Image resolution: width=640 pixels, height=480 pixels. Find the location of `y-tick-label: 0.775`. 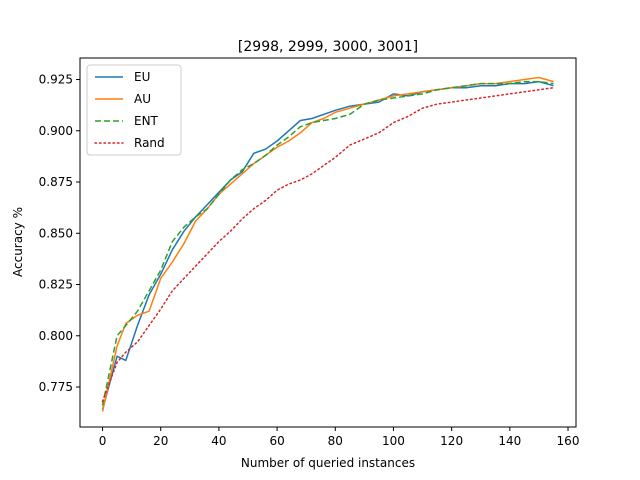

y-tick-label: 0.775 is located at coordinates (56, 387).